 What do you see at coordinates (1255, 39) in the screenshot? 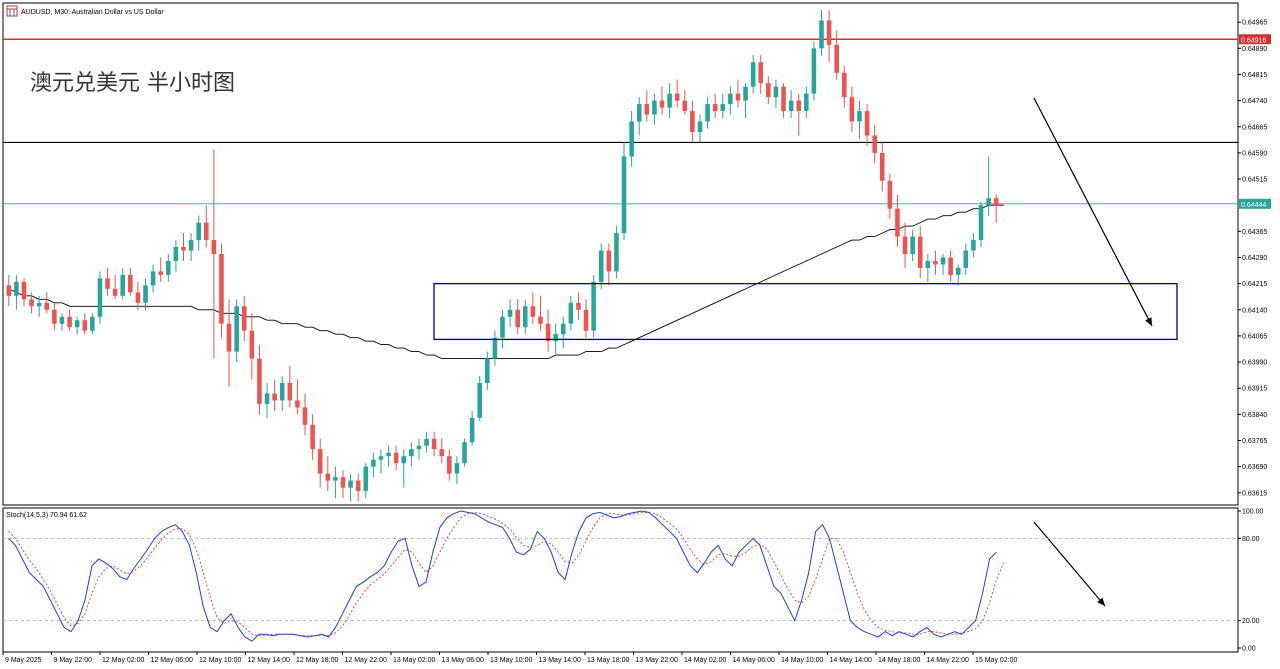
I see `resistance-price-tag` at bounding box center [1255, 39].